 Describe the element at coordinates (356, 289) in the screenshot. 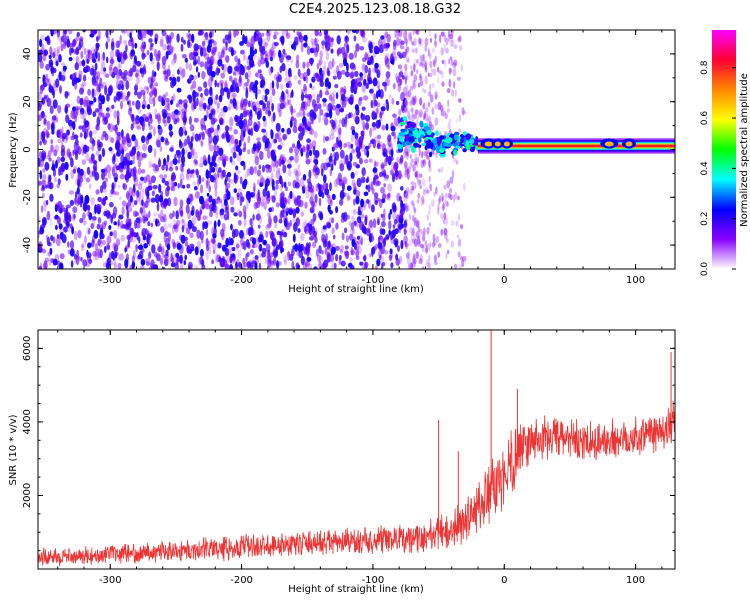

I see `spectrogram-x-label: Height of straight line (km)` at that location.